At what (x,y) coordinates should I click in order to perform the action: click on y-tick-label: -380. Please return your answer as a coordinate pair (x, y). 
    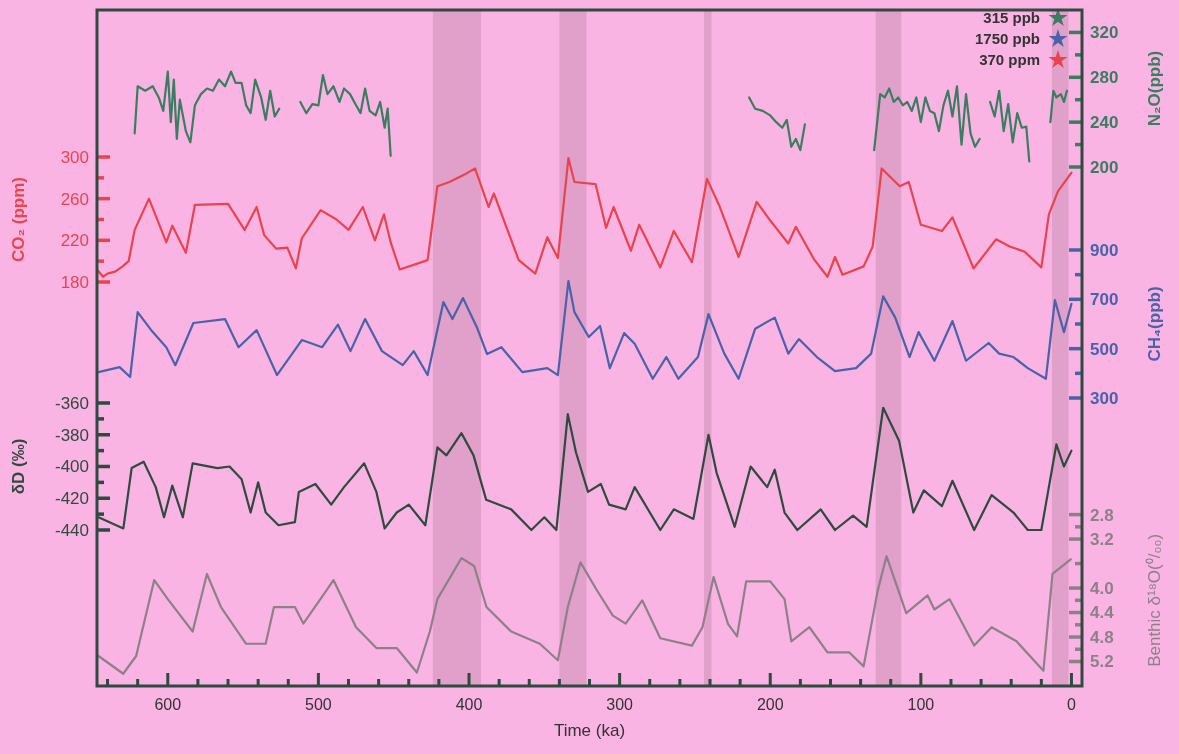
    Looking at the image, I should click on (71, 435).